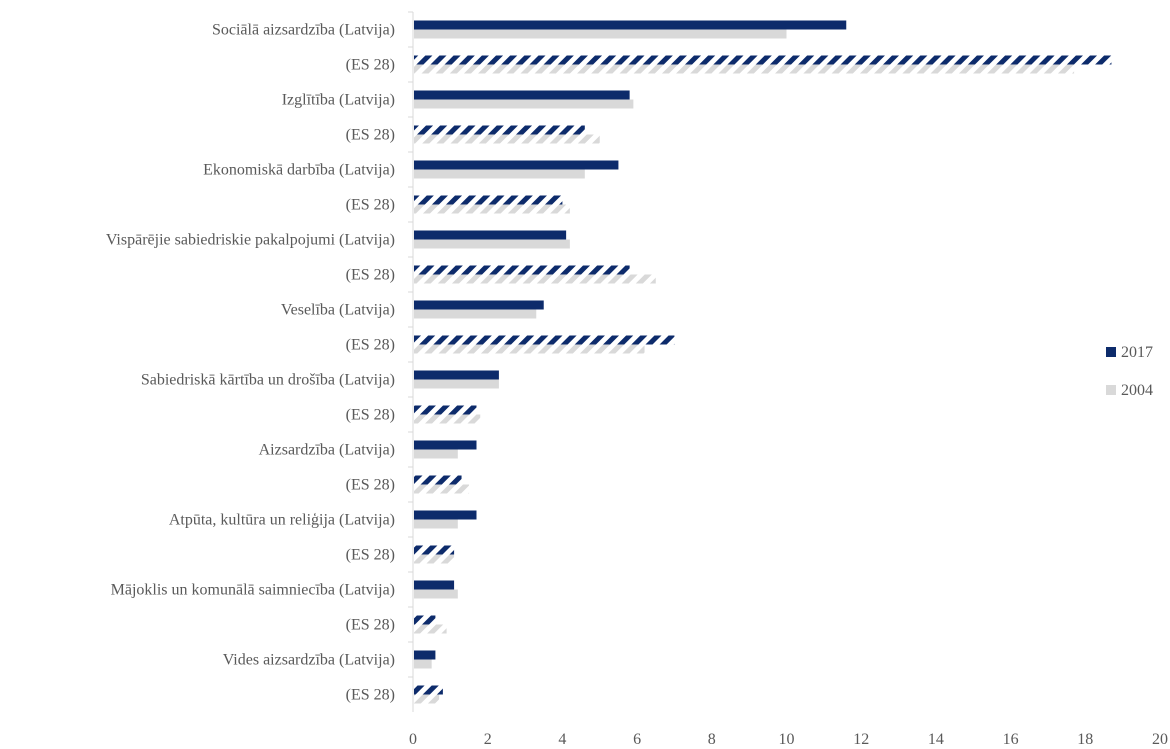  I want to click on category-label: Veselība (Latvija), so click(338, 310).